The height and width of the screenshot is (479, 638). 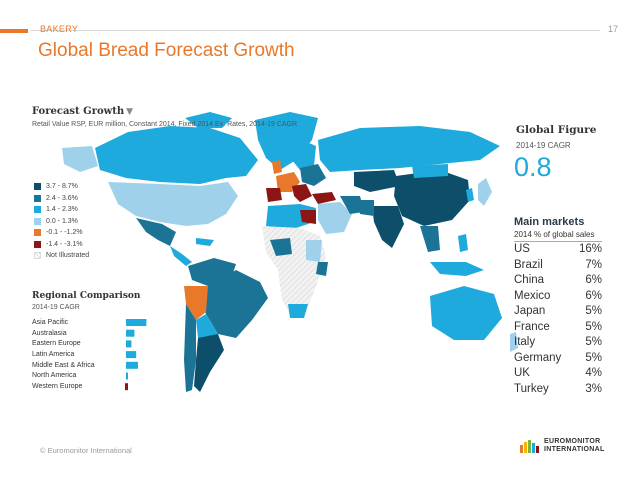 What do you see at coordinates (590, 249) in the screenshot?
I see `market-share: 16%` at bounding box center [590, 249].